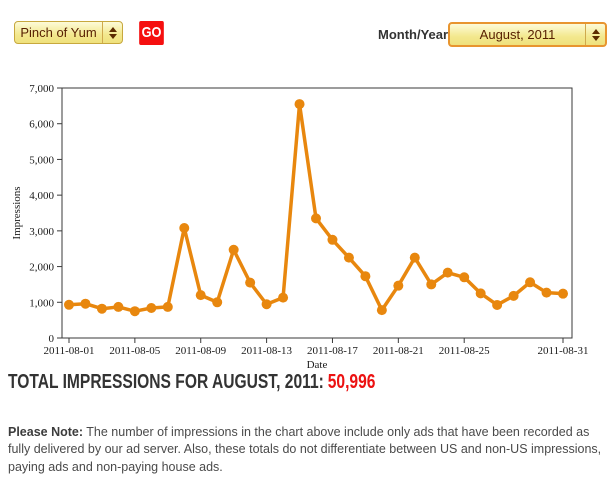 The height and width of the screenshot is (477, 613). Describe the element at coordinates (317, 365) in the screenshot. I see `x-axis-title: Date` at that location.